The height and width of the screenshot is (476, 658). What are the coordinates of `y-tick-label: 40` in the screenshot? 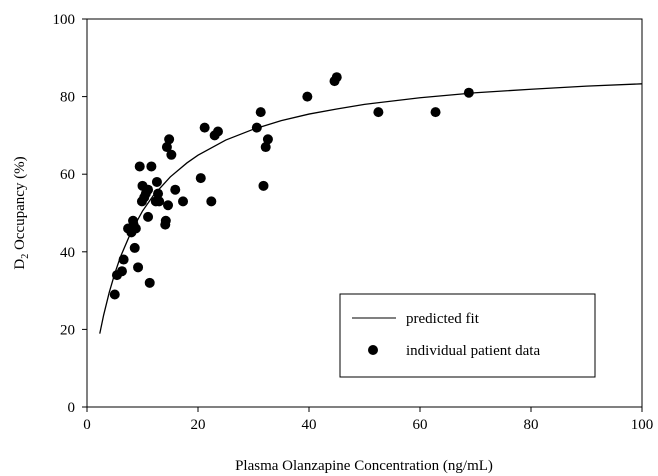 It's located at (67, 253).